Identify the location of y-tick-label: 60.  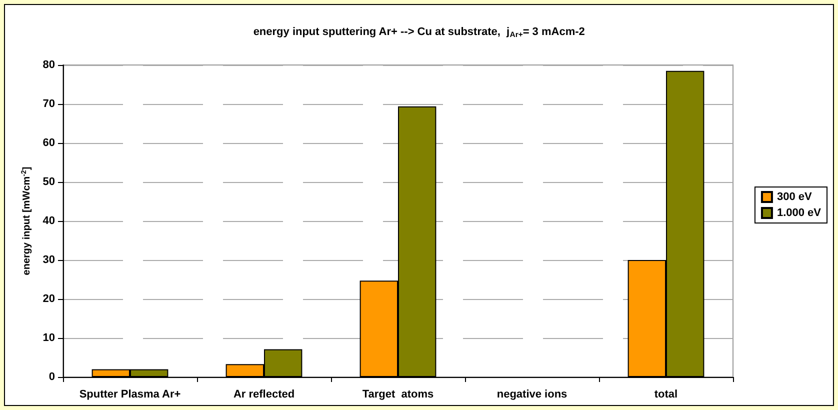
(48, 143).